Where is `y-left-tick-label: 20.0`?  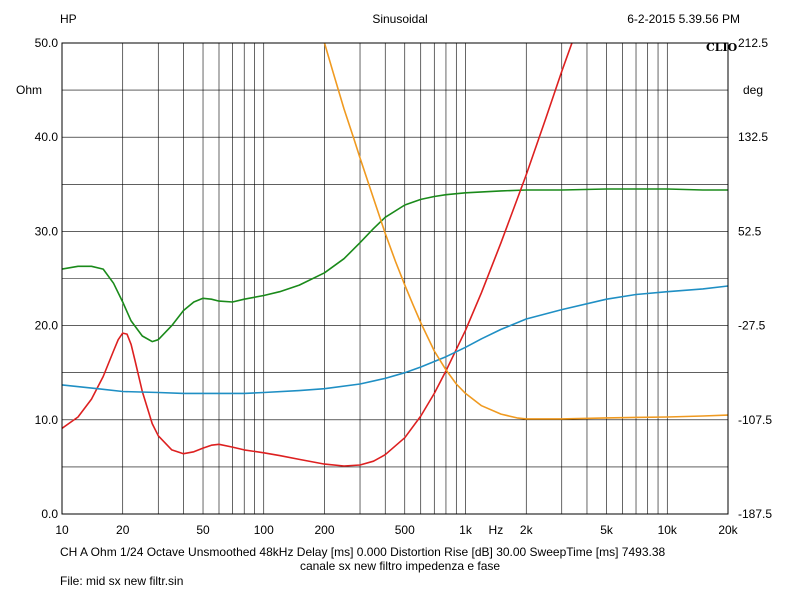
y-left-tick-label: 20.0 is located at coordinates (47, 326).